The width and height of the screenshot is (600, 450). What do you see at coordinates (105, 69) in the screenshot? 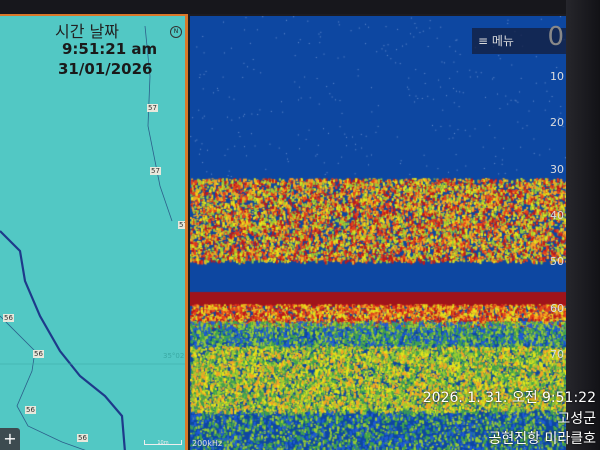
I see `date-value: 31/01/2026` at bounding box center [105, 69].